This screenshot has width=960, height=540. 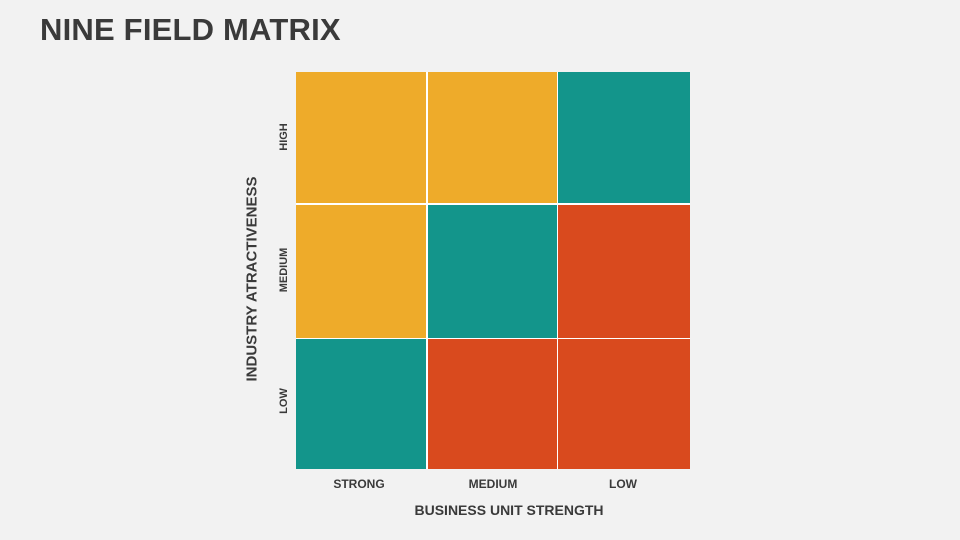 What do you see at coordinates (492, 137) in the screenshot?
I see `cell-high-medium` at bounding box center [492, 137].